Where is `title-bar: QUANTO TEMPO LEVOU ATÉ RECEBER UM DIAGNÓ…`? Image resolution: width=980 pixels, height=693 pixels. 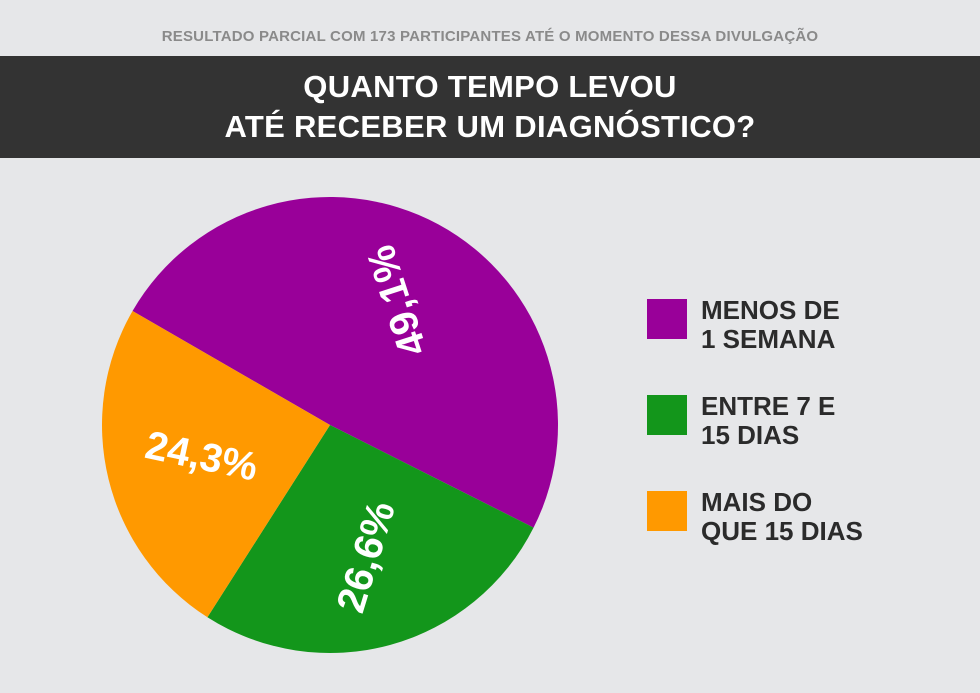
title-bar: QUANTO TEMPO LEVOU ATÉ RECEBER UM DIAGNÓ… is located at coordinates (490, 107).